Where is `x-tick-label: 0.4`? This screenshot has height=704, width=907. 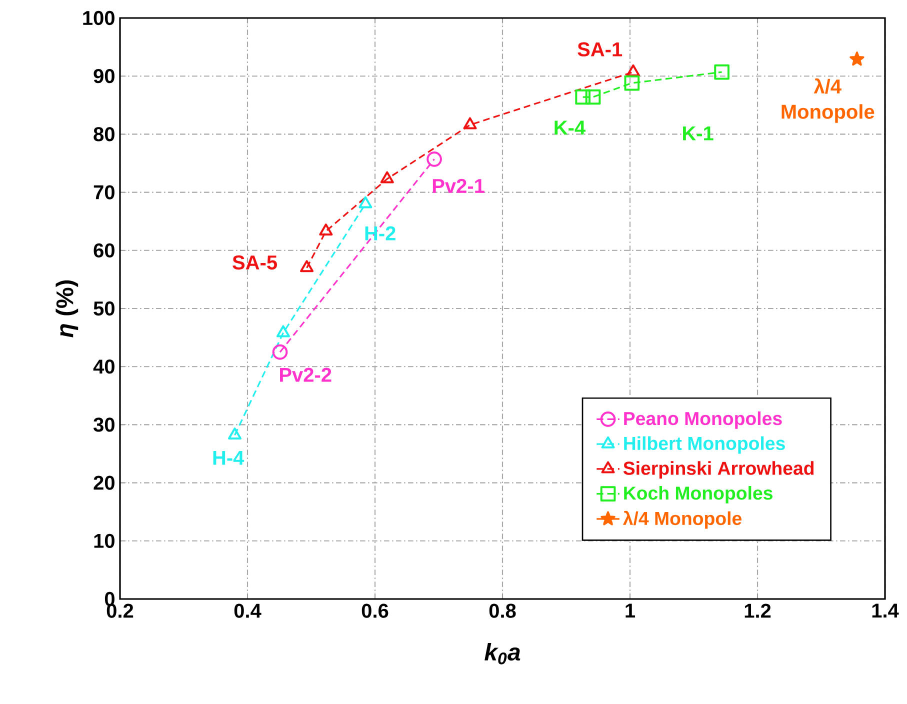 x-tick-label: 0.4 is located at coordinates (248, 611).